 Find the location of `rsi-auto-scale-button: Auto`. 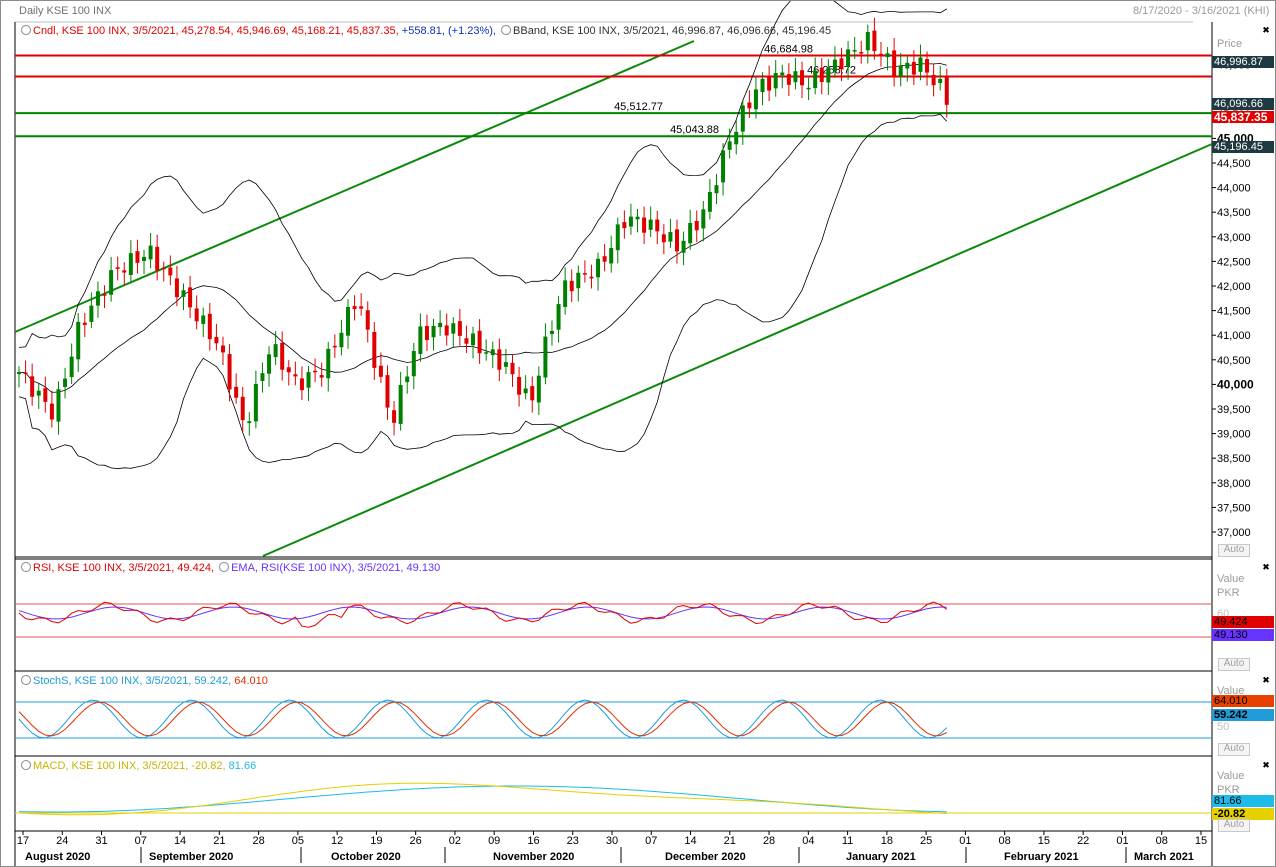

rsi-auto-scale-button: Auto is located at coordinates (1234, 664).